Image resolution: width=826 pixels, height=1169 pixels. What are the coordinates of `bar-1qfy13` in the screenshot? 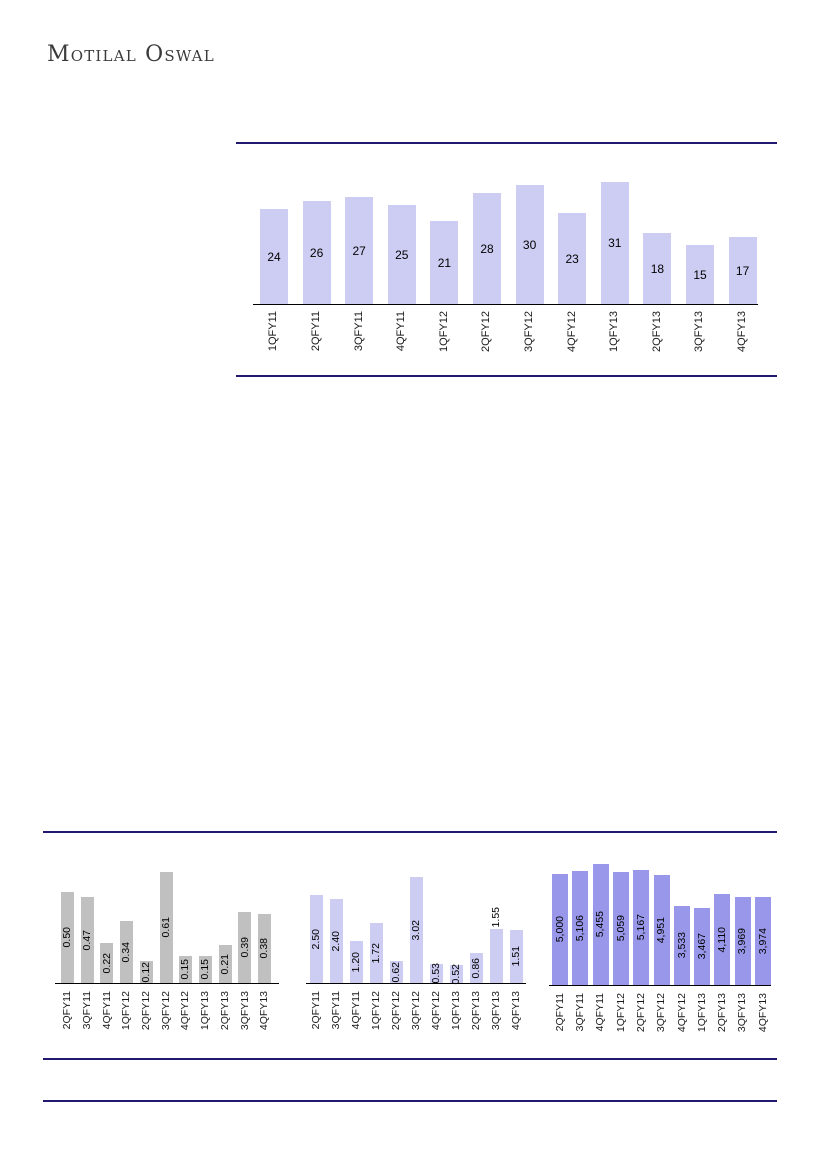 It's located at (205, 969).